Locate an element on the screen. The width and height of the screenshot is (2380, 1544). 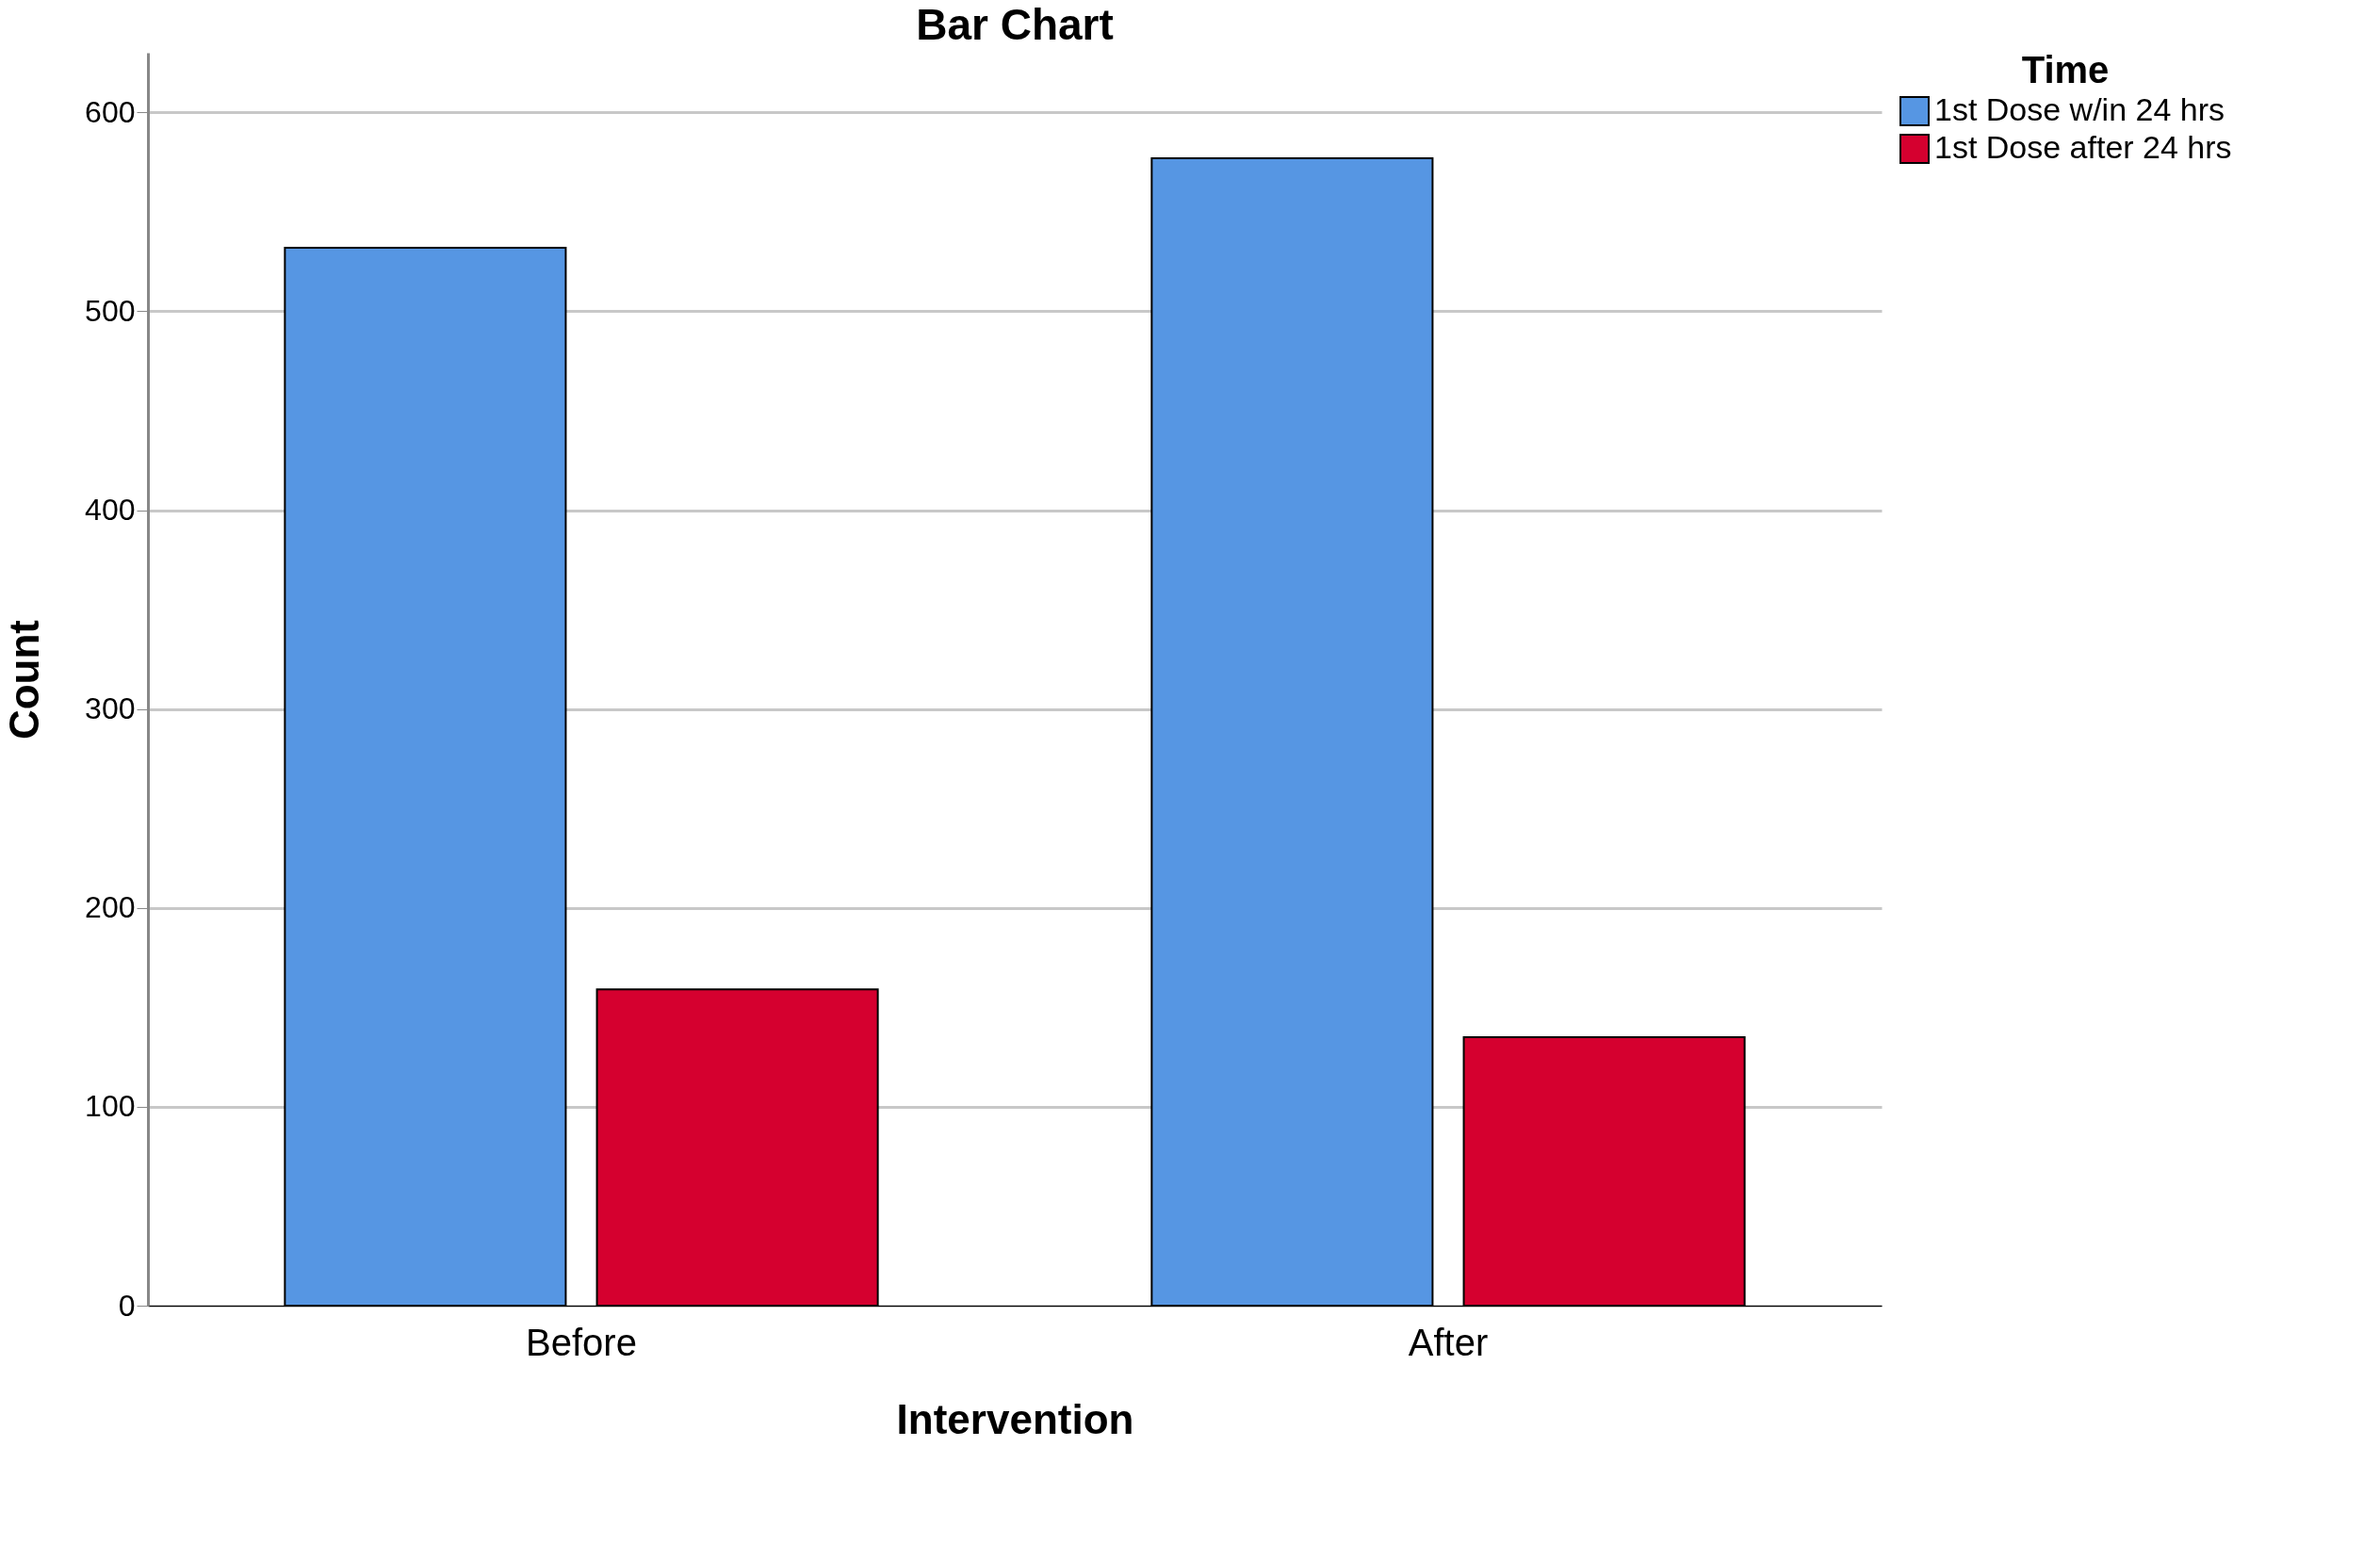
legend-label: 1st Dose w/in 24 hrs is located at coordinates (2079, 109).